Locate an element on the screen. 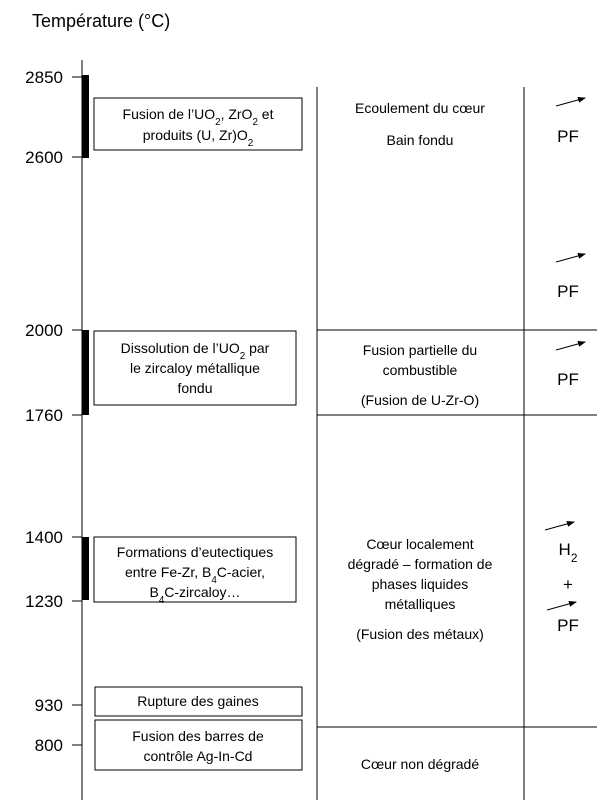 Image resolution: width=597 pixels, height=800 pixels. text-segment: Dissolution de l’UO is located at coordinates (180, 348).